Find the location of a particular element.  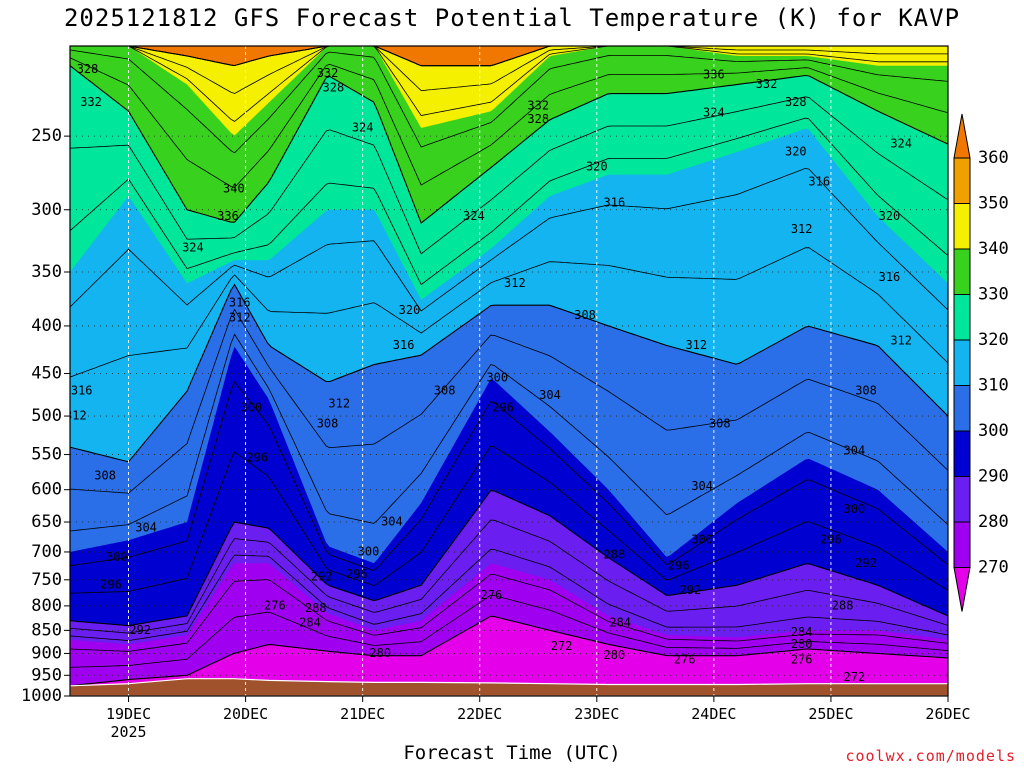

x-tick-label: 19DEC is located at coordinates (128, 714).